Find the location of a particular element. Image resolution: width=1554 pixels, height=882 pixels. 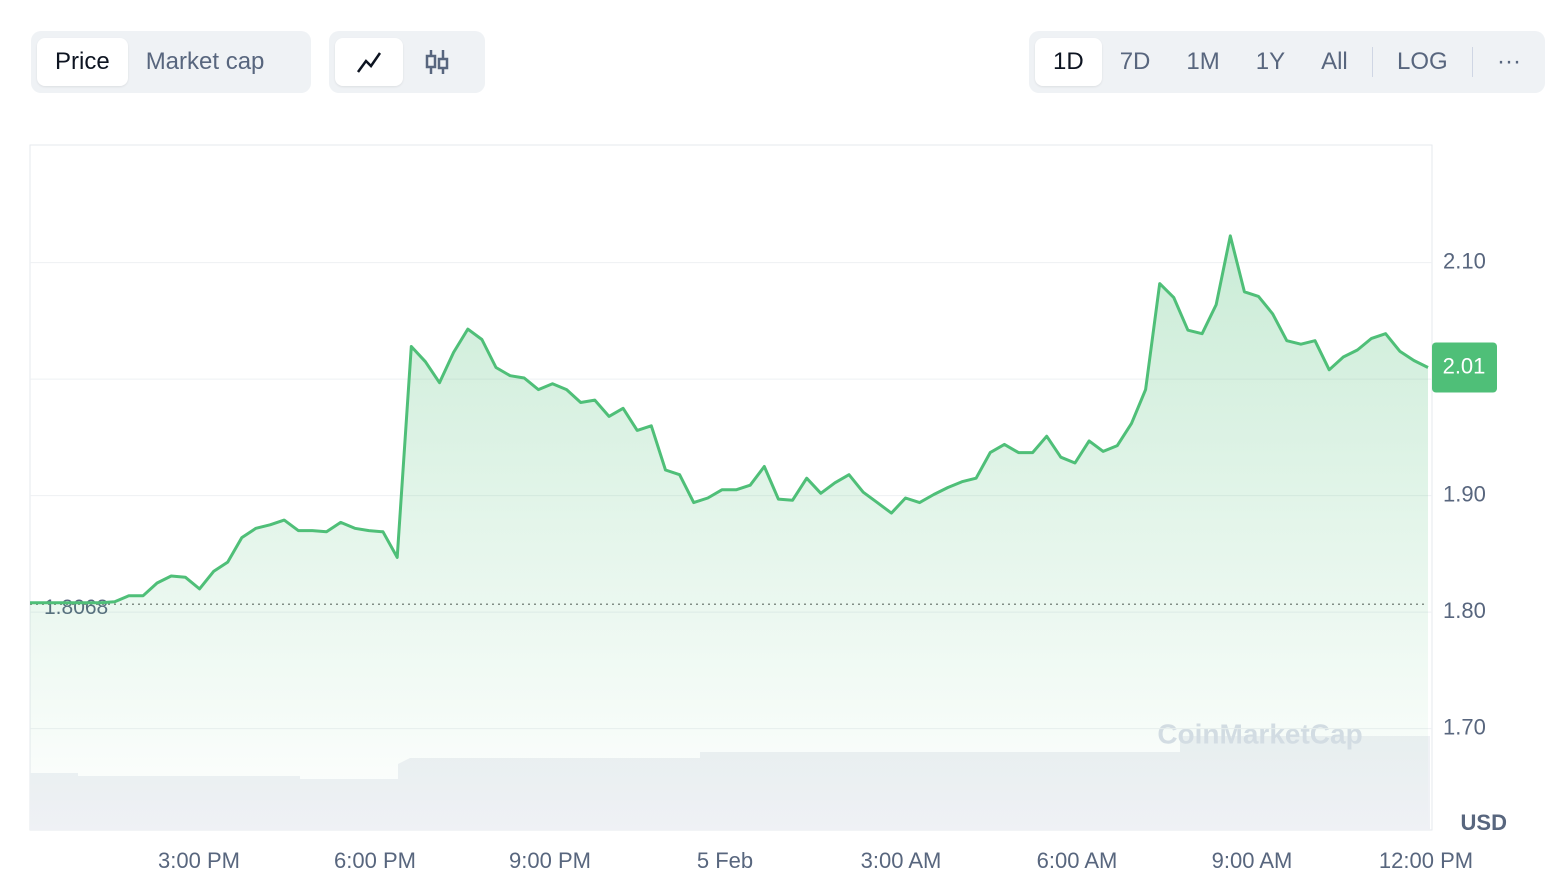

y-tick-label: 1.70 is located at coordinates (1464, 726).